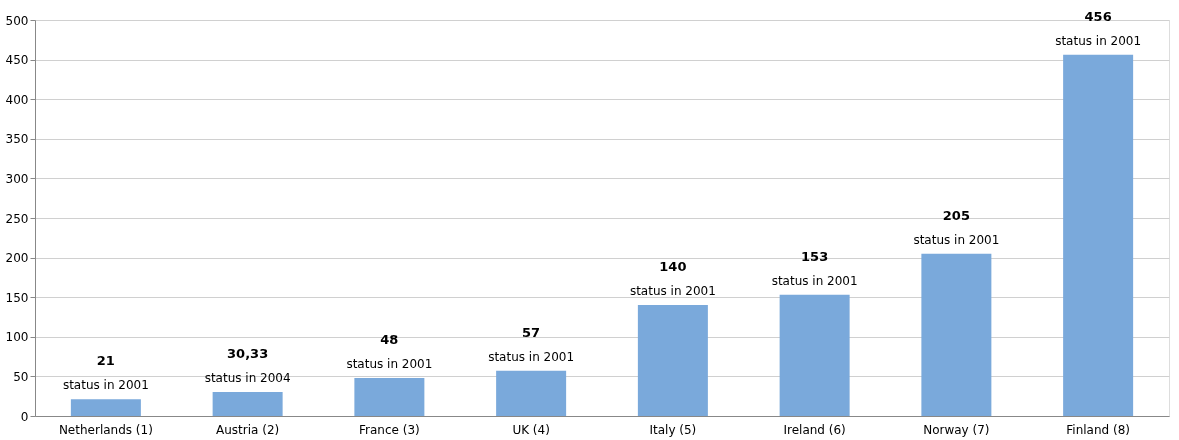 This screenshot has width=1179, height=440. I want to click on x-tick-label: France (3), so click(389, 429).